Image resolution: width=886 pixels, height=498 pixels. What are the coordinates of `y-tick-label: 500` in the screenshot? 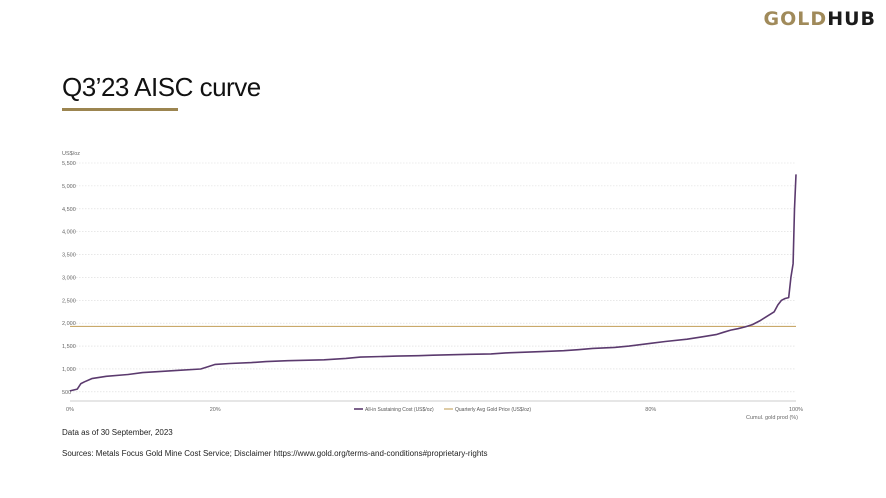 It's located at (66, 393).